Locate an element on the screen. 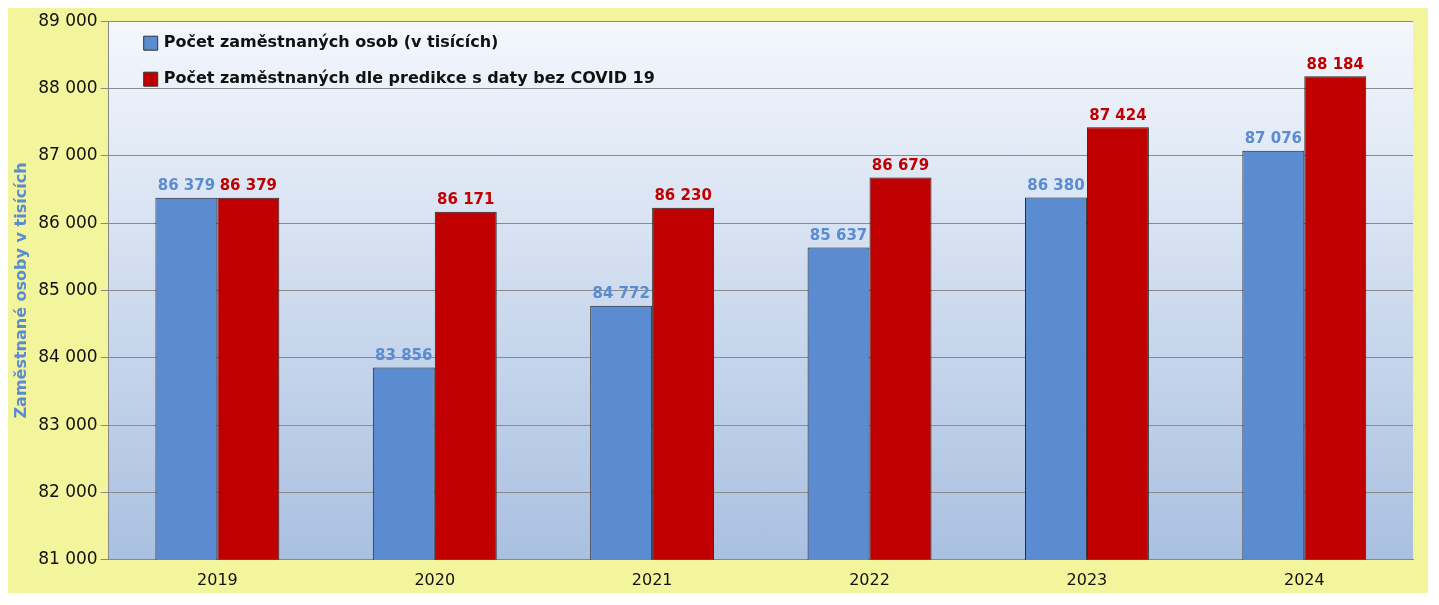 This screenshot has height=605, width=1439. y-tick-label: 86 000 is located at coordinates (68, 221).